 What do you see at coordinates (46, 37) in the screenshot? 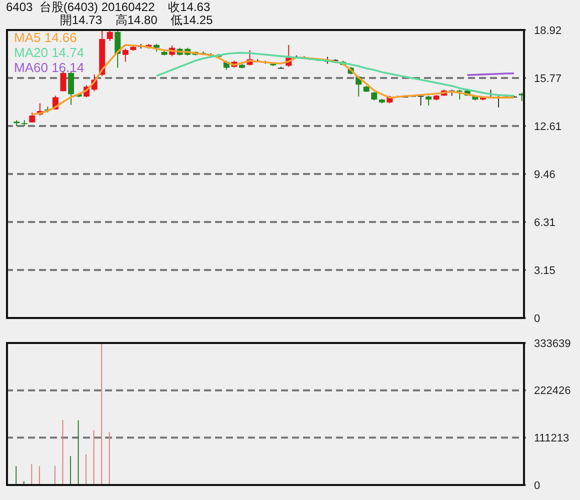
I see `text: MA5 14.66` at bounding box center [46, 37].